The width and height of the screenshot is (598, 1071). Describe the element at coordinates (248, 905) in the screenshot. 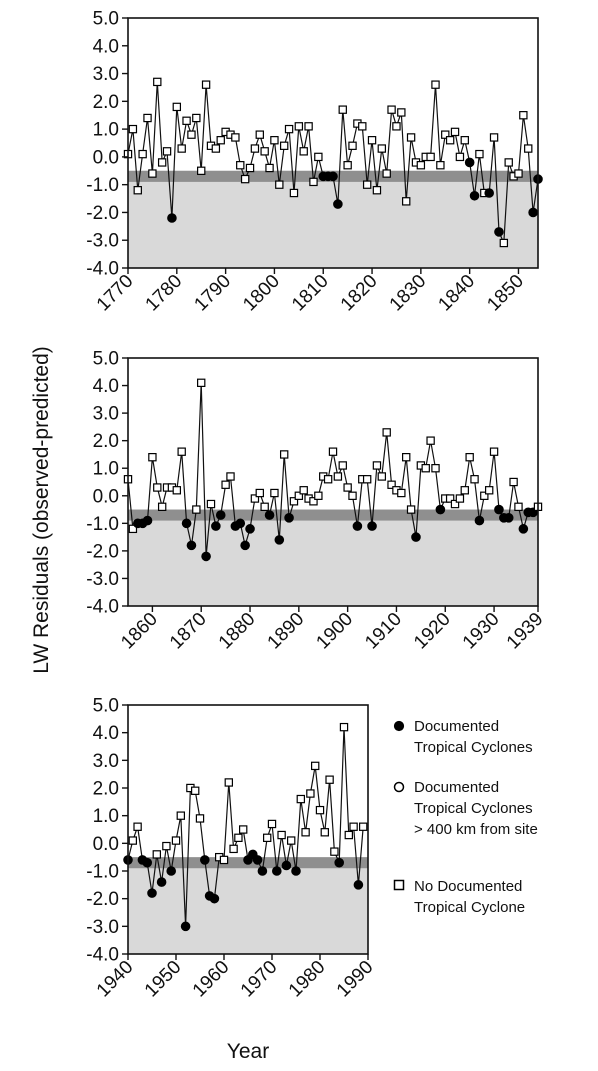

I see `shaded-region` at that location.